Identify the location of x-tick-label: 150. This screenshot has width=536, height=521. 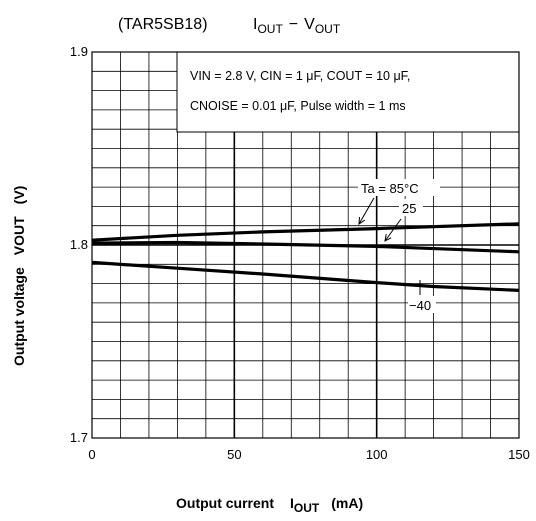
(519, 454).